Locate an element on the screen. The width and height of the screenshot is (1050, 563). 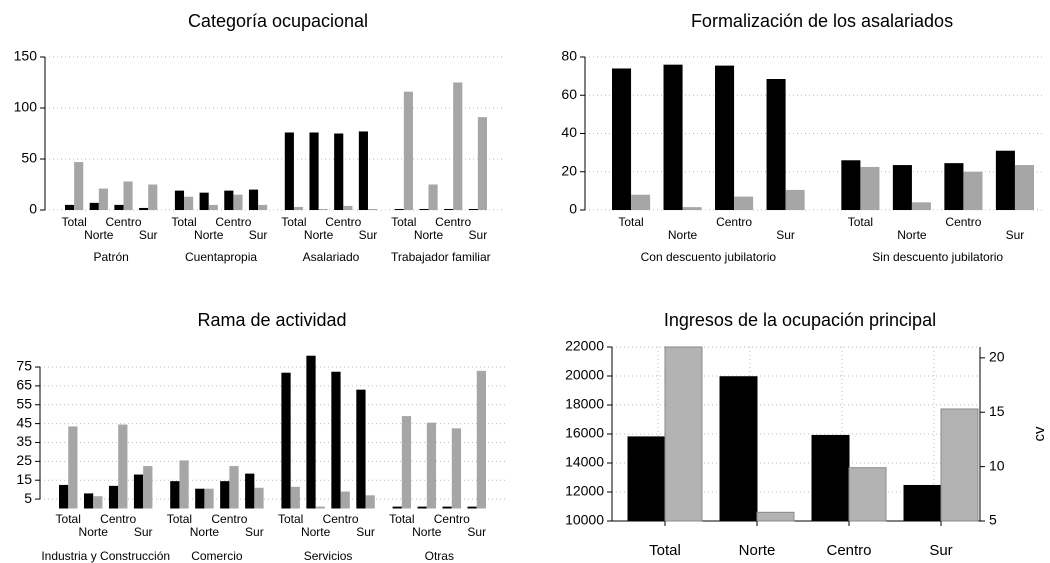
group-label: Con descuento jubilatorio is located at coordinates (709, 257).